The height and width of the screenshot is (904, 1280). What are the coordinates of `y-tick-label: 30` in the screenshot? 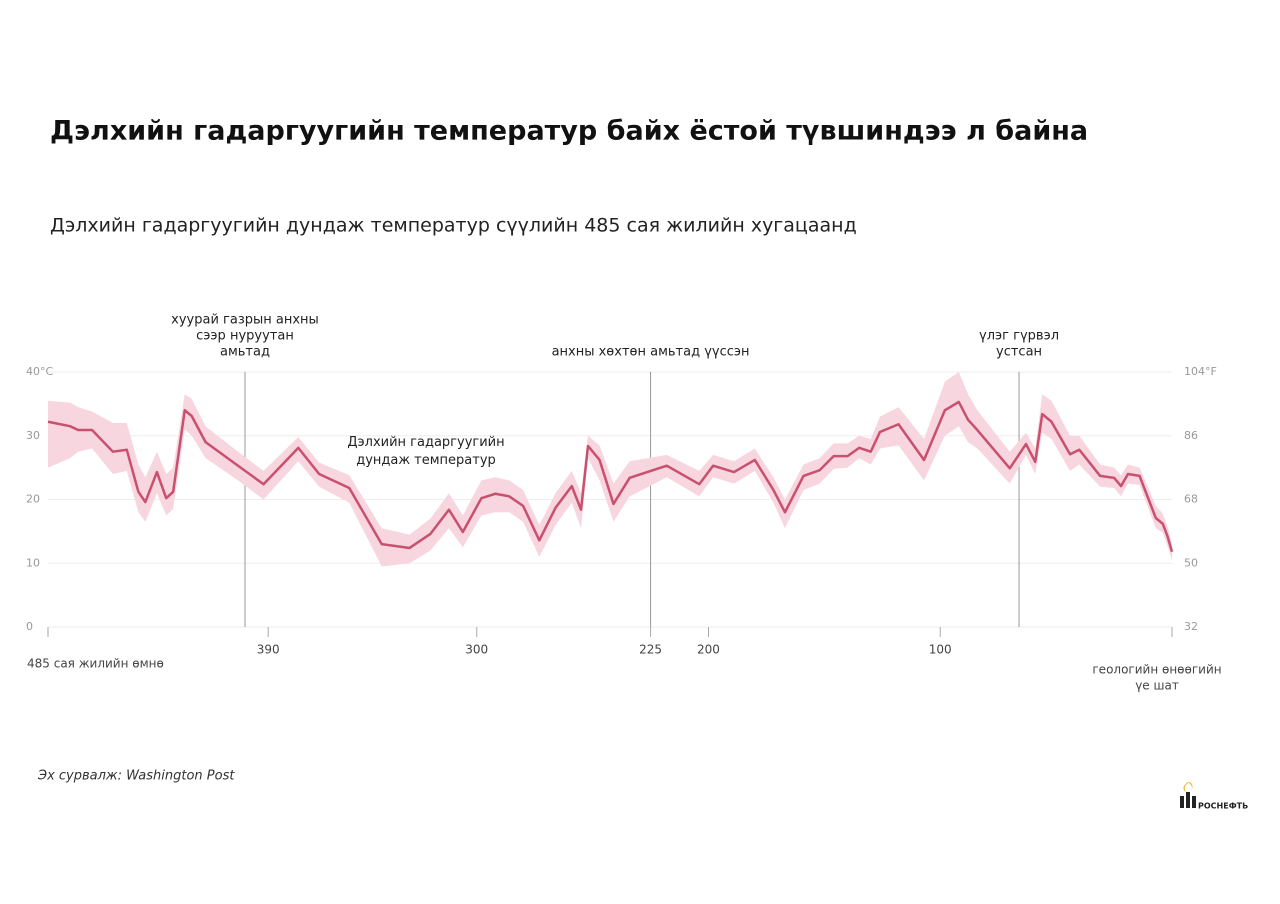 It's located at (33, 435).